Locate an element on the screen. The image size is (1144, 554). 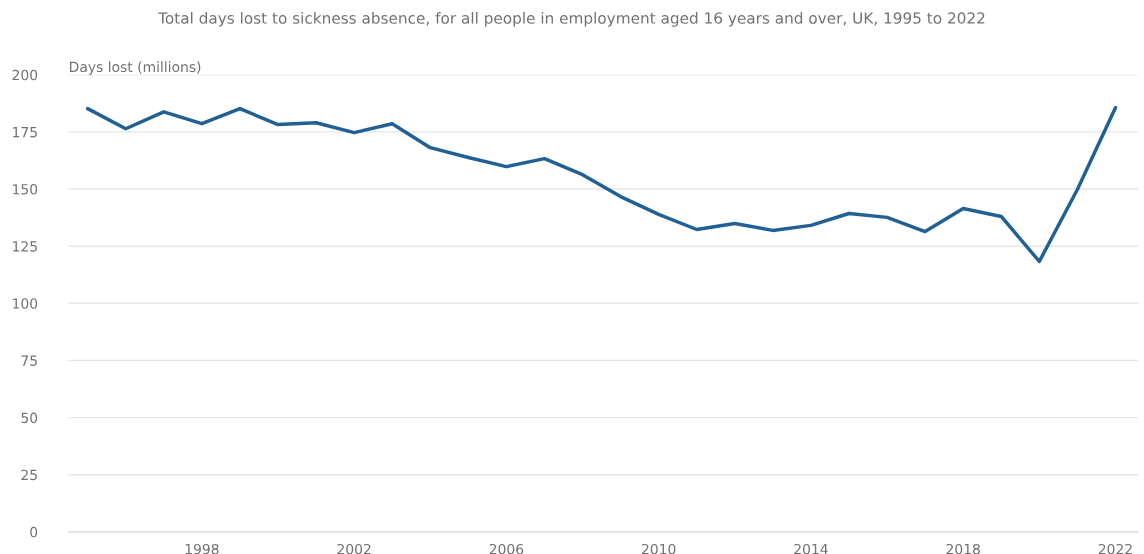
y-tick-label: 150 is located at coordinates (25, 189).